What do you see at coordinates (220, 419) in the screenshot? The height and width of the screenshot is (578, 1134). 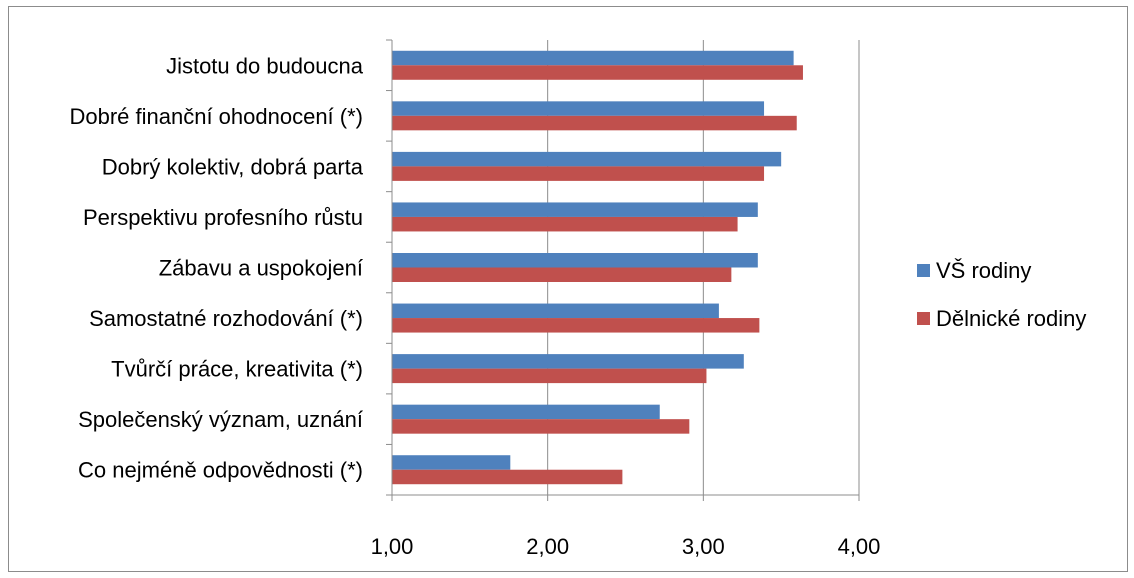 I see `category-label: Společenský význam, uznání` at bounding box center [220, 419].